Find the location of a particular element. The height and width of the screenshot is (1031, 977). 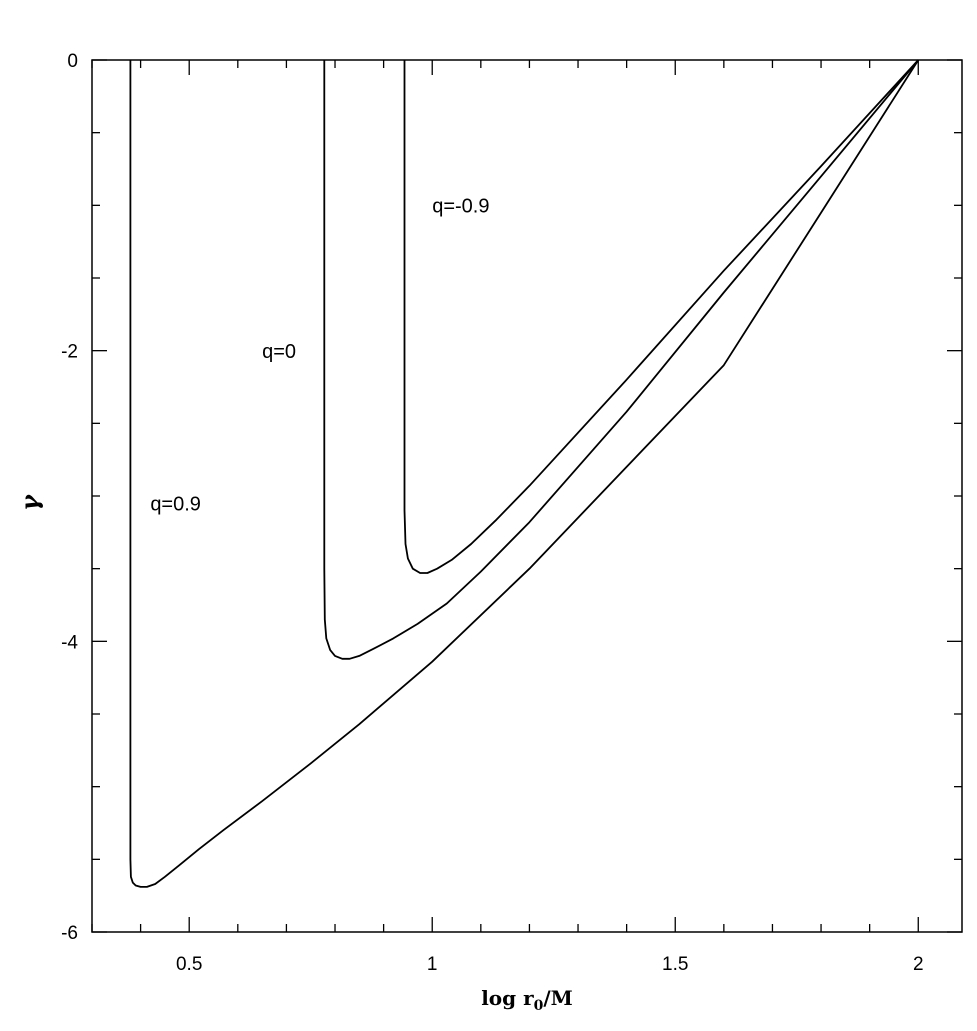

x-tick-label: 0.5 is located at coordinates (189, 964).